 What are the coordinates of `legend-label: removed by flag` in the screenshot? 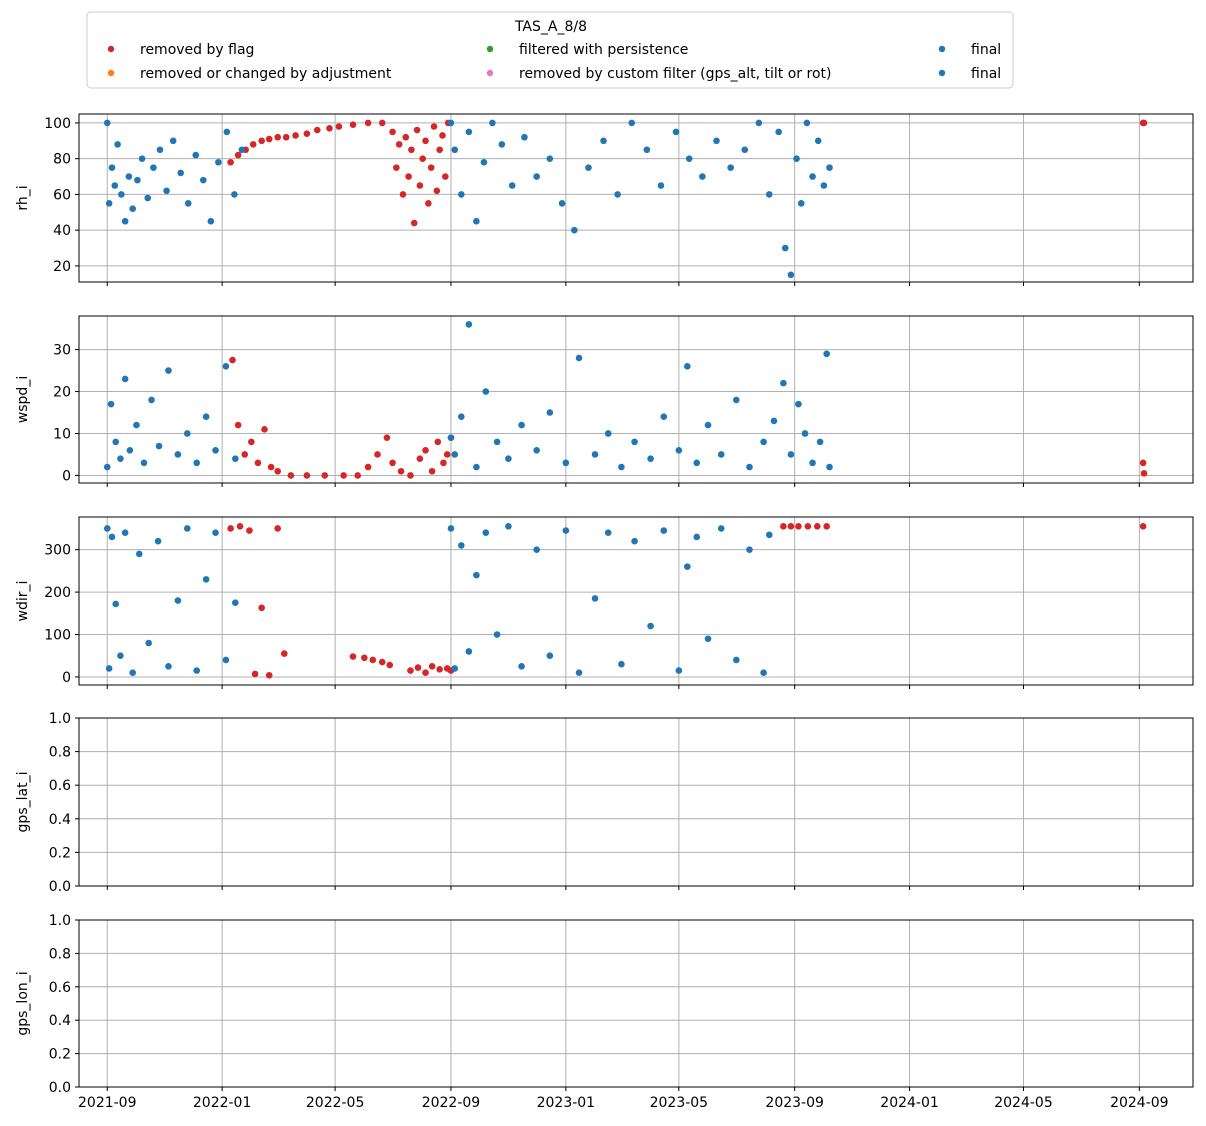 It's located at (197, 50).